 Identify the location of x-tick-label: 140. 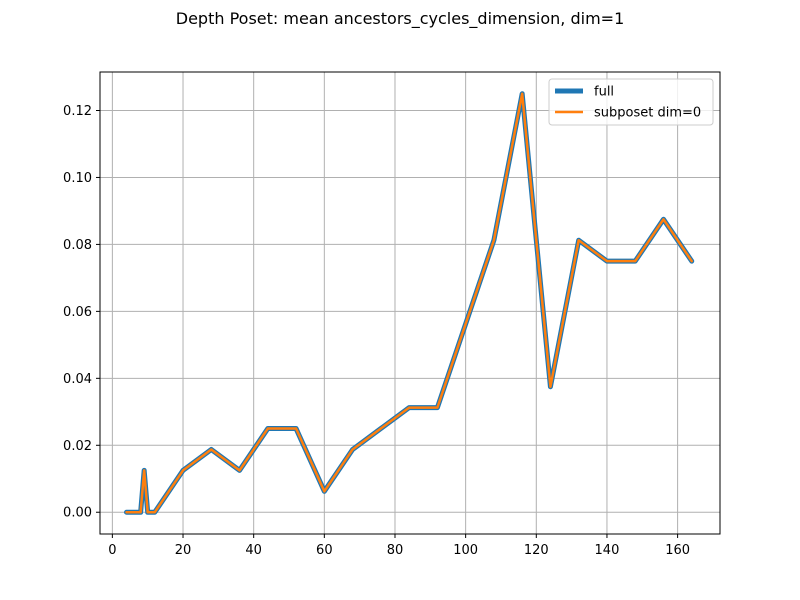
(607, 550).